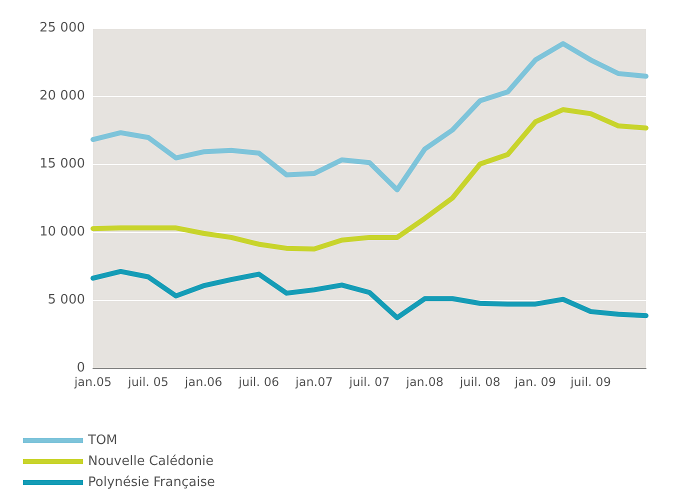 The image size is (689, 504). What do you see at coordinates (62, 232) in the screenshot?
I see `y-tick-label: 10 000` at bounding box center [62, 232].